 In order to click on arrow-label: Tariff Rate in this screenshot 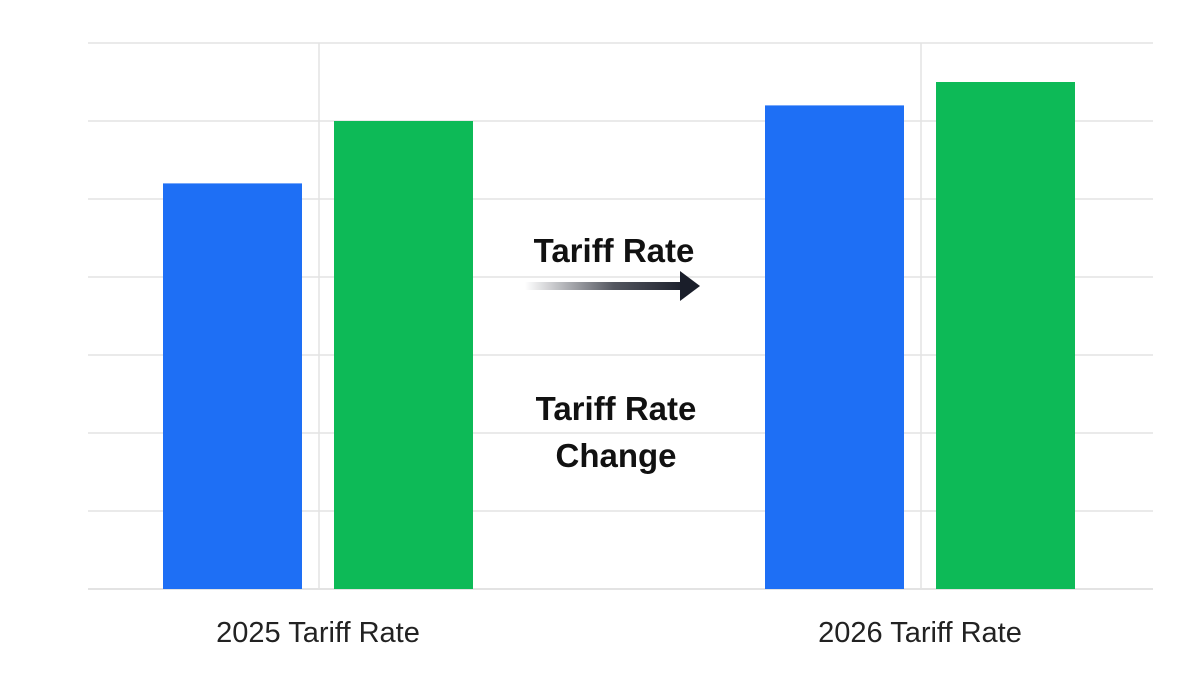, I will do `click(614, 250)`.